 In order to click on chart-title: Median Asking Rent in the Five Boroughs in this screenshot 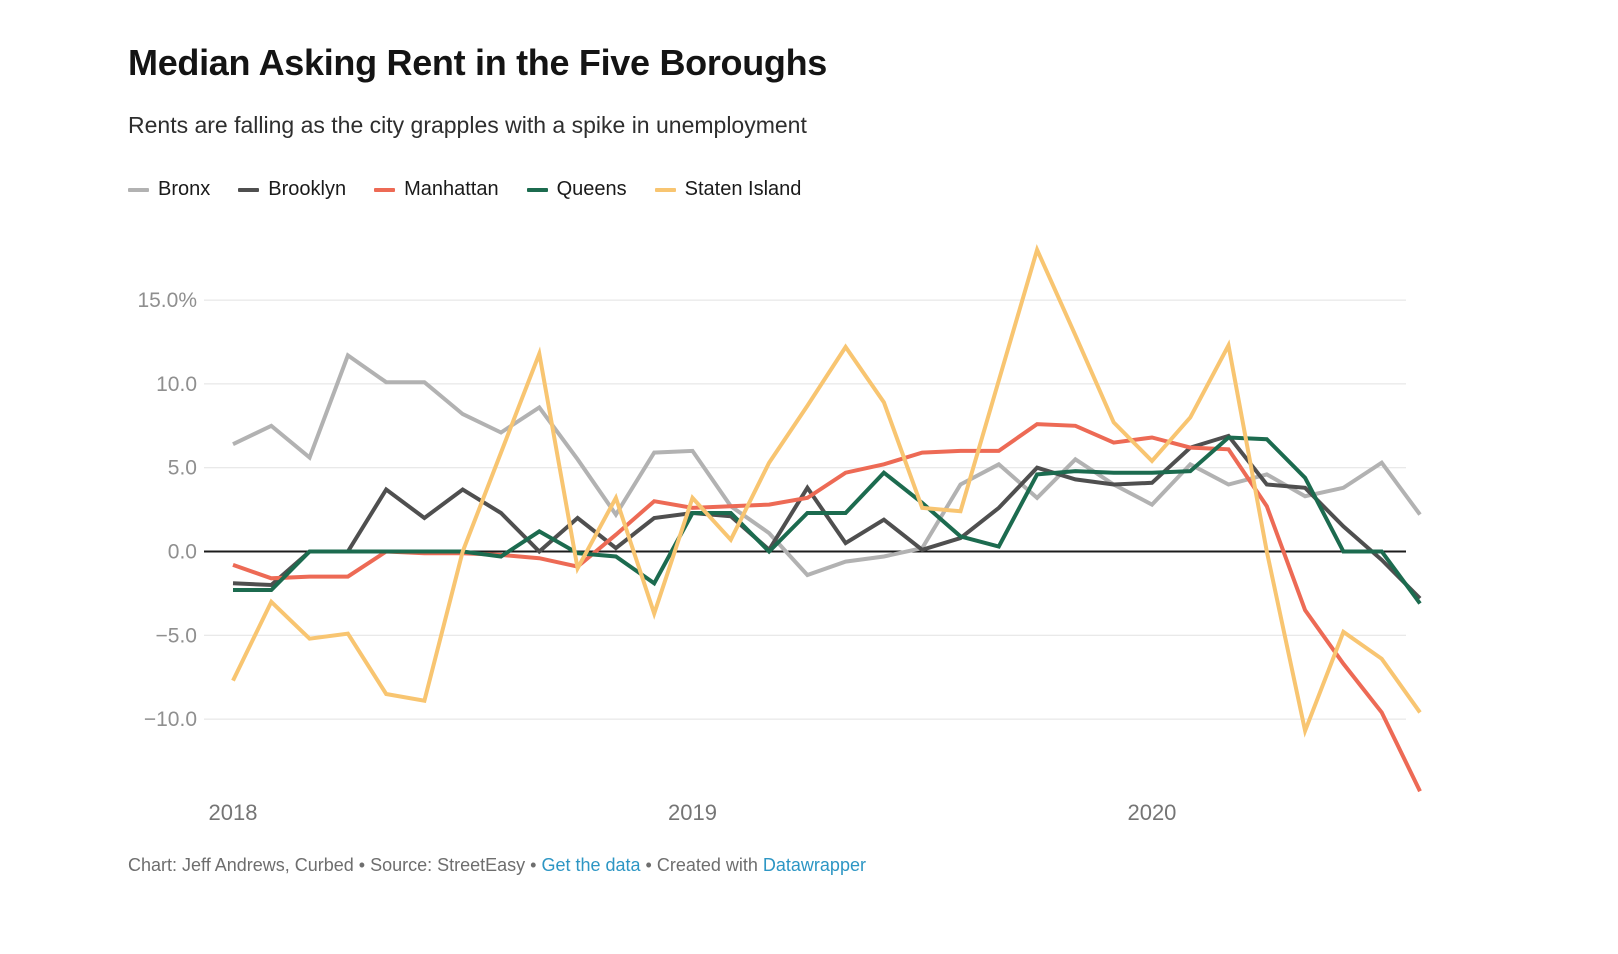, I will do `click(478, 62)`.